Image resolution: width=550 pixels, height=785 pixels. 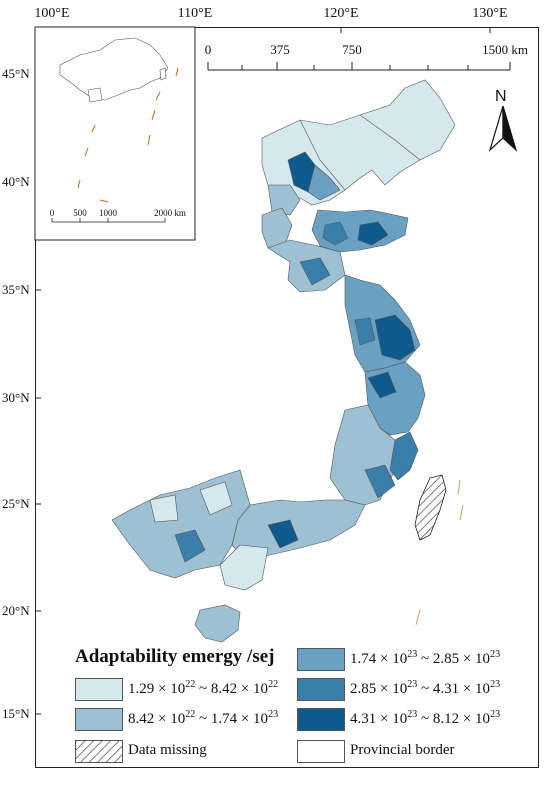 I want to click on lat-tick-15: 15°N, so click(x=16, y=713).